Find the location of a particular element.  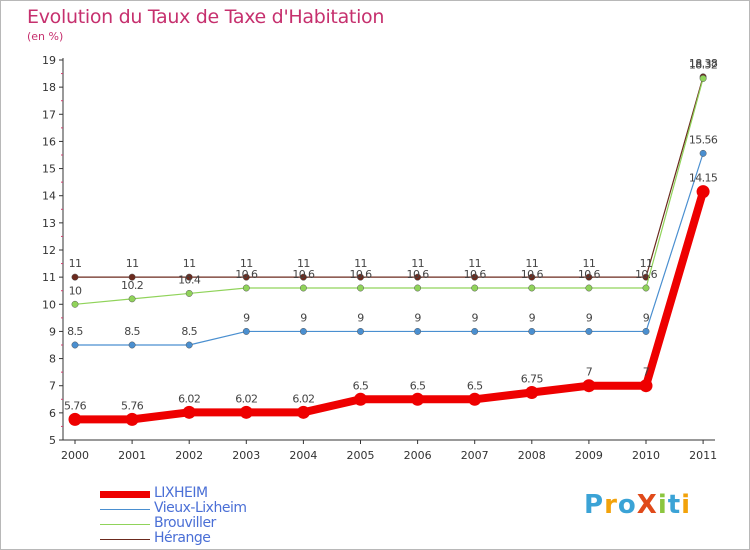

chart-title: Evolution du Taux de Taxe d'Habitation is located at coordinates (206, 17).